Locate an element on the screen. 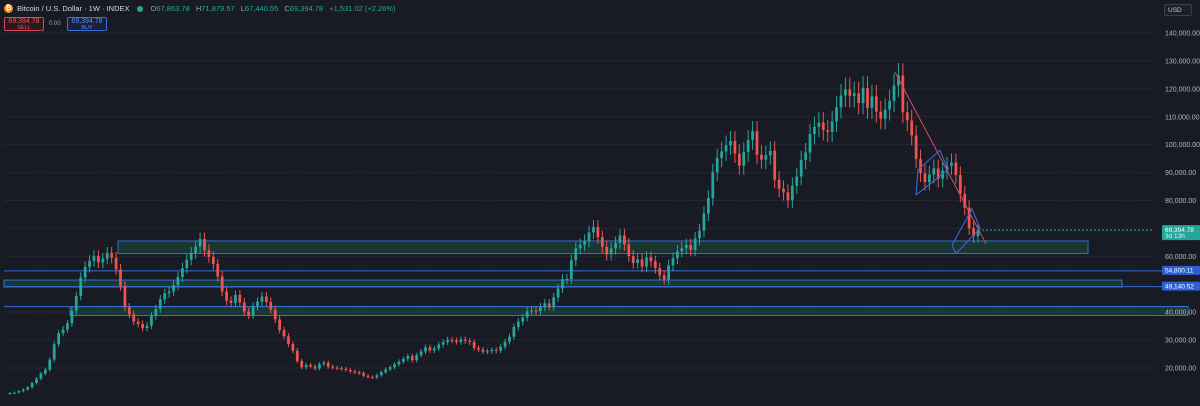  buy-label: BUY is located at coordinates (87, 28).